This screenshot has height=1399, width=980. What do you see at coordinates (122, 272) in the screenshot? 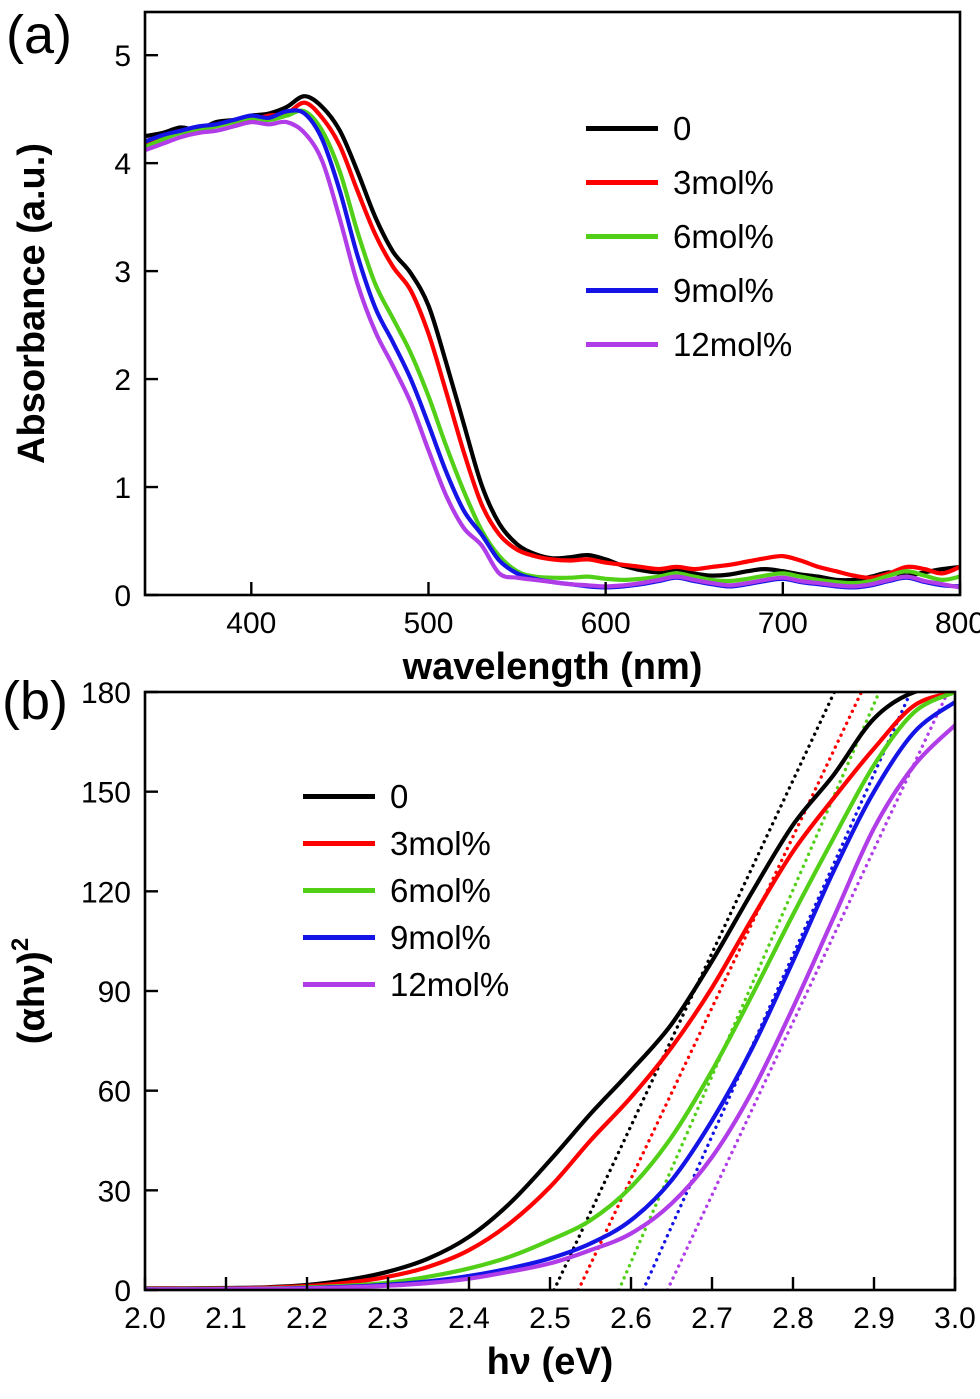
I see `y-tick-label-a: 3` at bounding box center [122, 272].